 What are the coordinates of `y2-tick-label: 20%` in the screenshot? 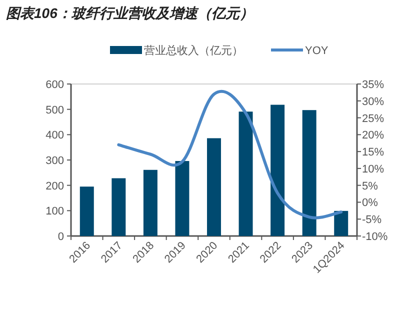 It's located at (373, 136).